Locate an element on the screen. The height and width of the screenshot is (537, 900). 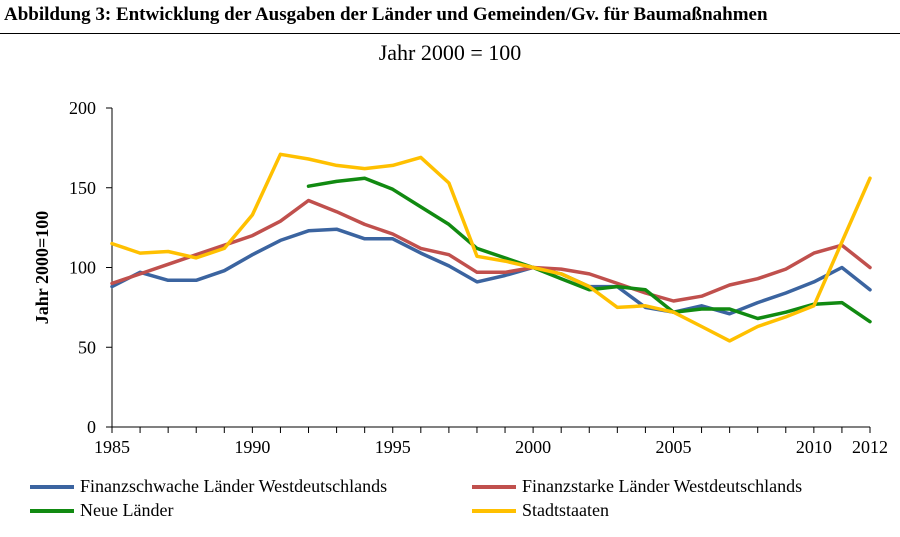
legend-item-finanzschwache: Finanzschwache Länder Westdeutschlands is located at coordinates (208, 486).